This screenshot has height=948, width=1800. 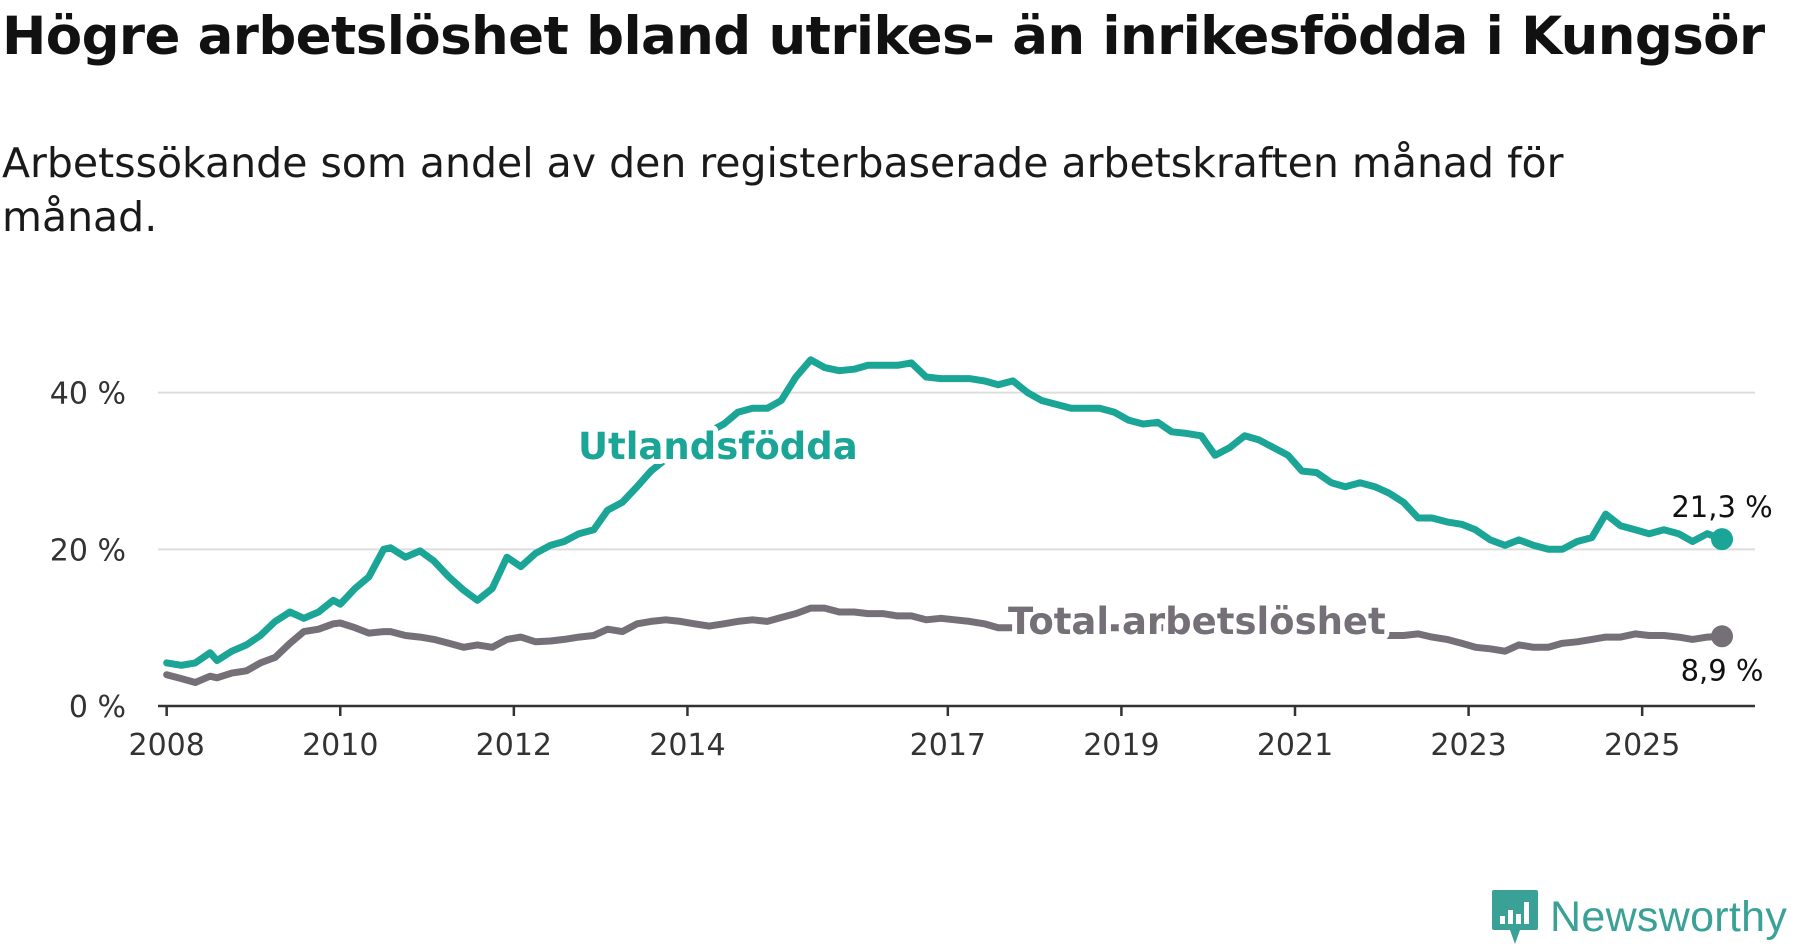 I want to click on end-point-total, so click(x=1722, y=636).